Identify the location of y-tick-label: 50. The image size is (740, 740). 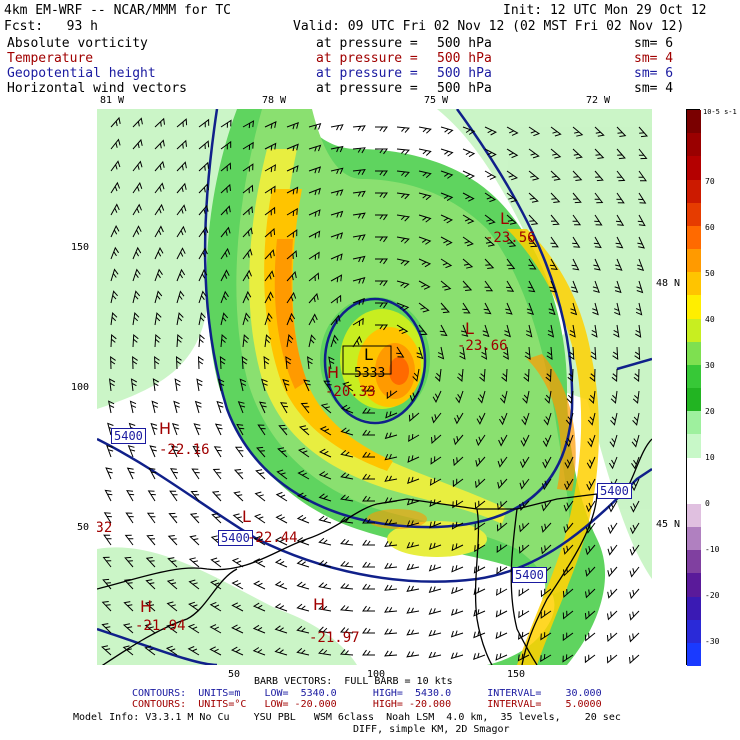
(83, 527).